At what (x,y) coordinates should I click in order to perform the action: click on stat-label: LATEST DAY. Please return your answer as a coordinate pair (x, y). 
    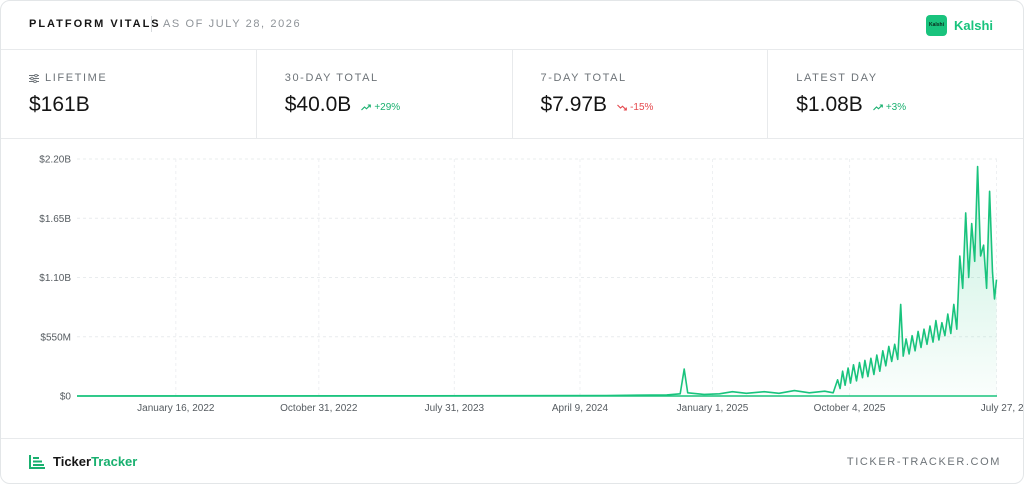
    Looking at the image, I should click on (837, 78).